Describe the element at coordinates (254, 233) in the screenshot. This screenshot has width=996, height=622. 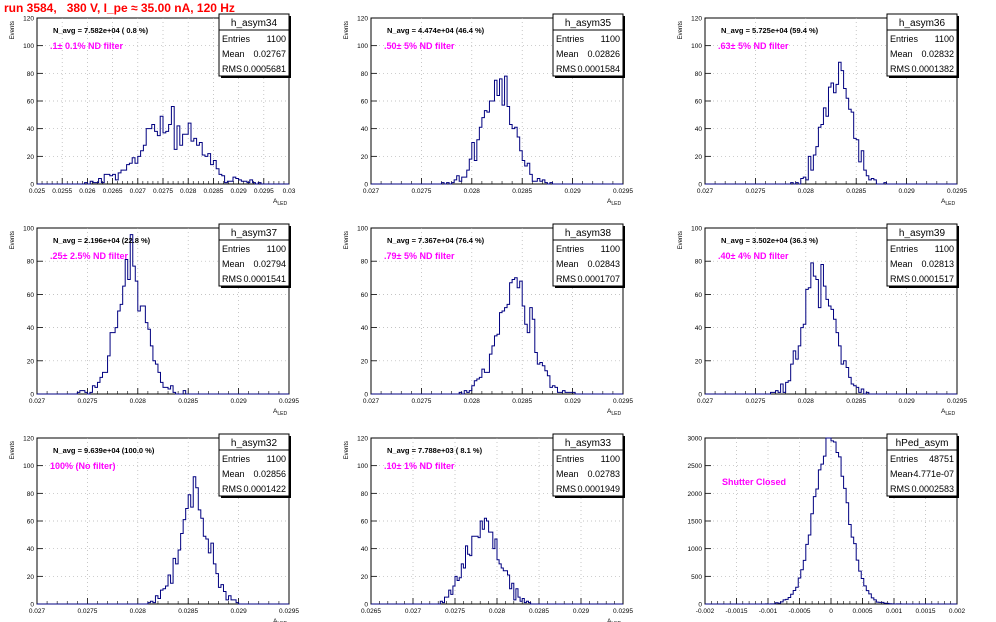
I see `histogram-name: h_asym37` at that location.